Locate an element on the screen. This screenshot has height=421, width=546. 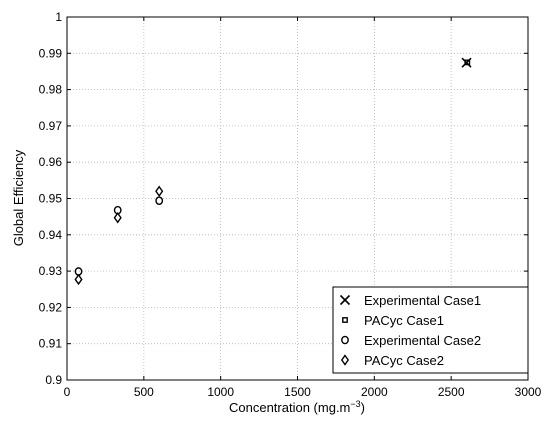
x-tick-label: 500 is located at coordinates (144, 392).